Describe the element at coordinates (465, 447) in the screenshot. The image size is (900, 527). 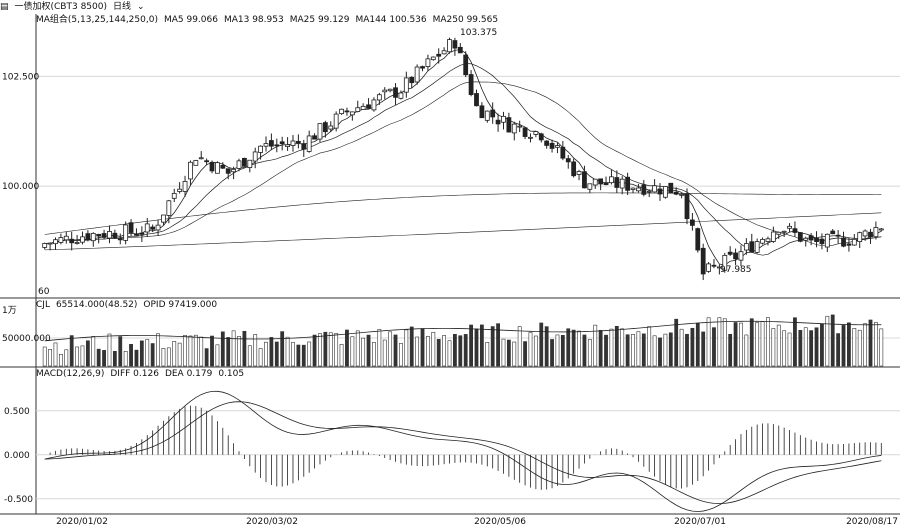
I see `macd-histogram` at that location.